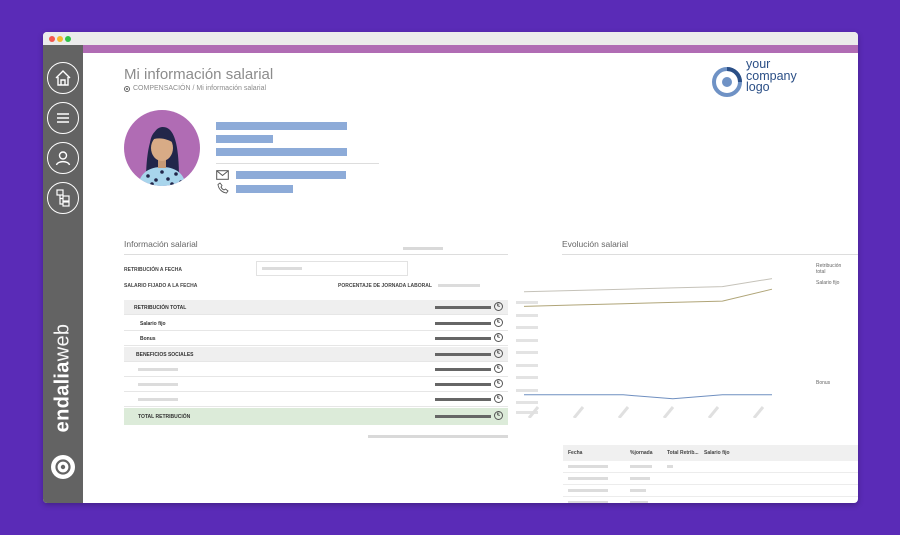  Describe the element at coordinates (771, 75) in the screenshot. I see `company-logo-line: company` at that location.